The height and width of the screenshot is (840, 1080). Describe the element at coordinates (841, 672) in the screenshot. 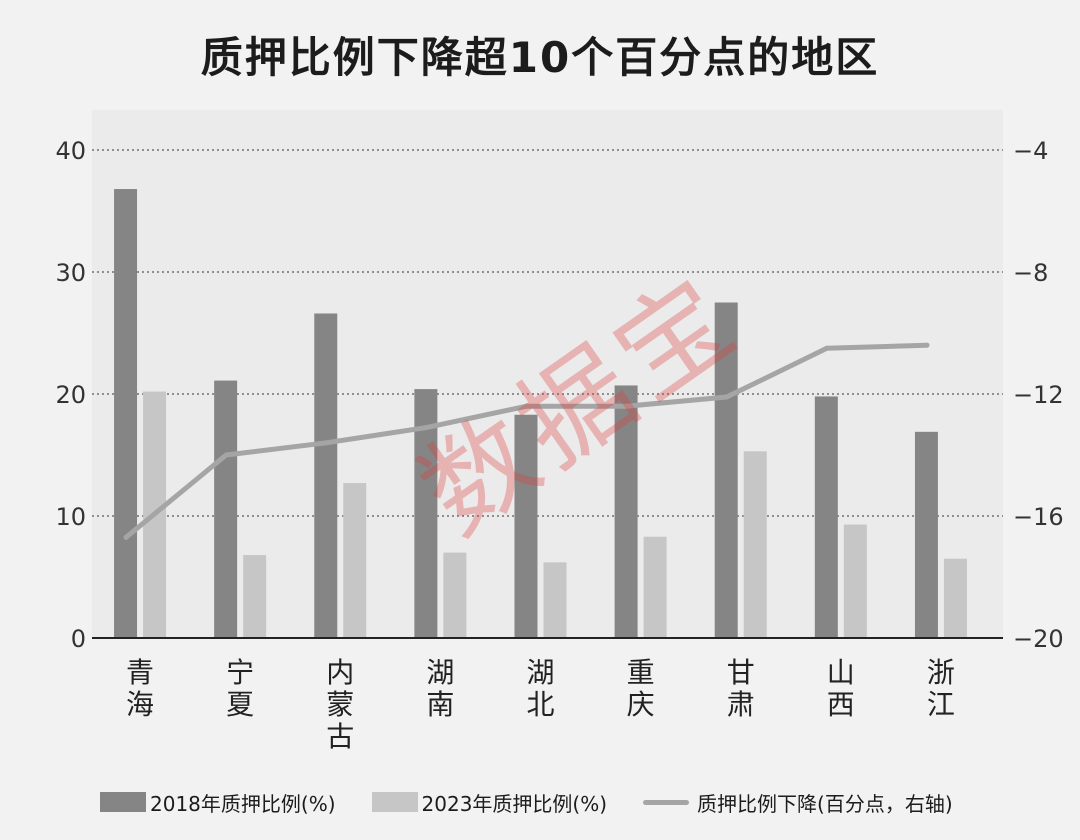

I see `x-tick-label: 山` at that location.